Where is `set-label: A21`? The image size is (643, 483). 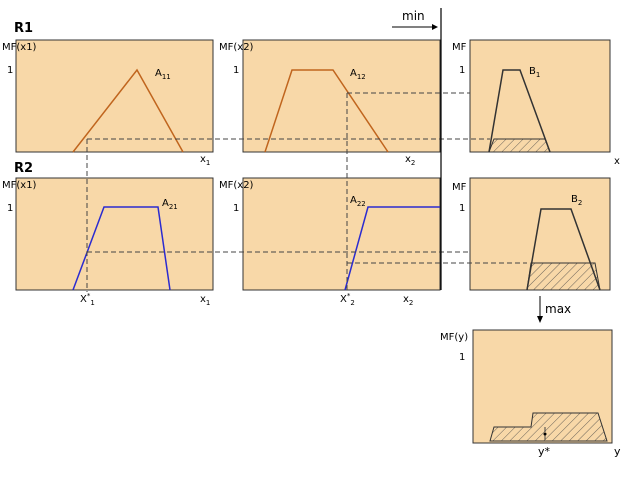 set-label: A21 is located at coordinates (170, 204).